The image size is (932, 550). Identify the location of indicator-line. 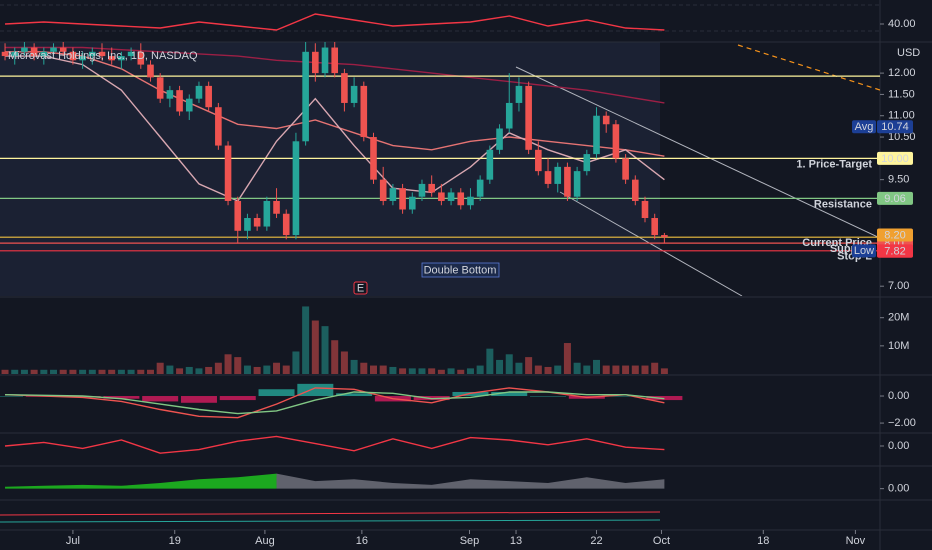
(330, 521).